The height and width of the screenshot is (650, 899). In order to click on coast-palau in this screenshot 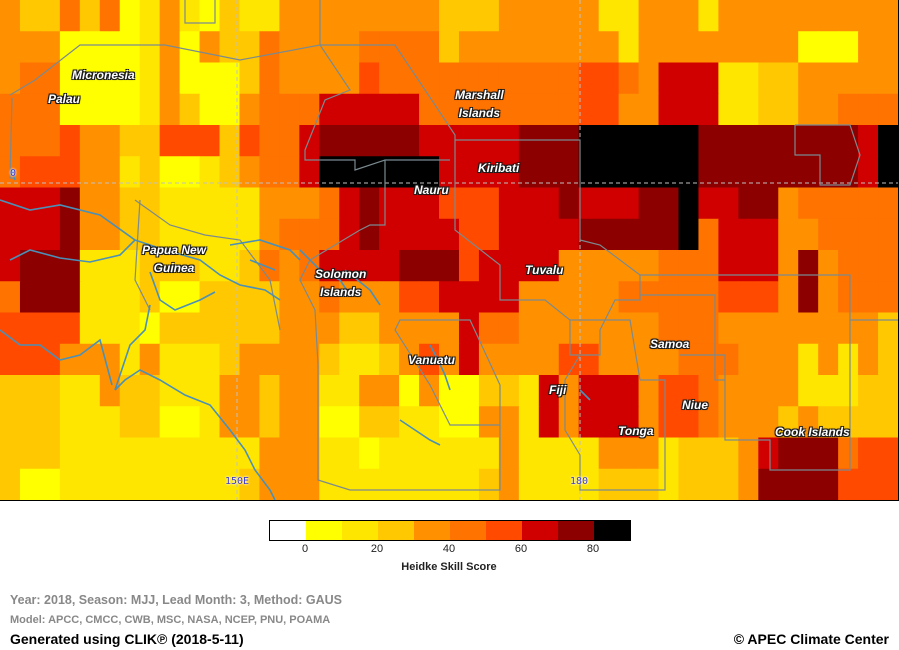, I will do `click(13, 175)`.